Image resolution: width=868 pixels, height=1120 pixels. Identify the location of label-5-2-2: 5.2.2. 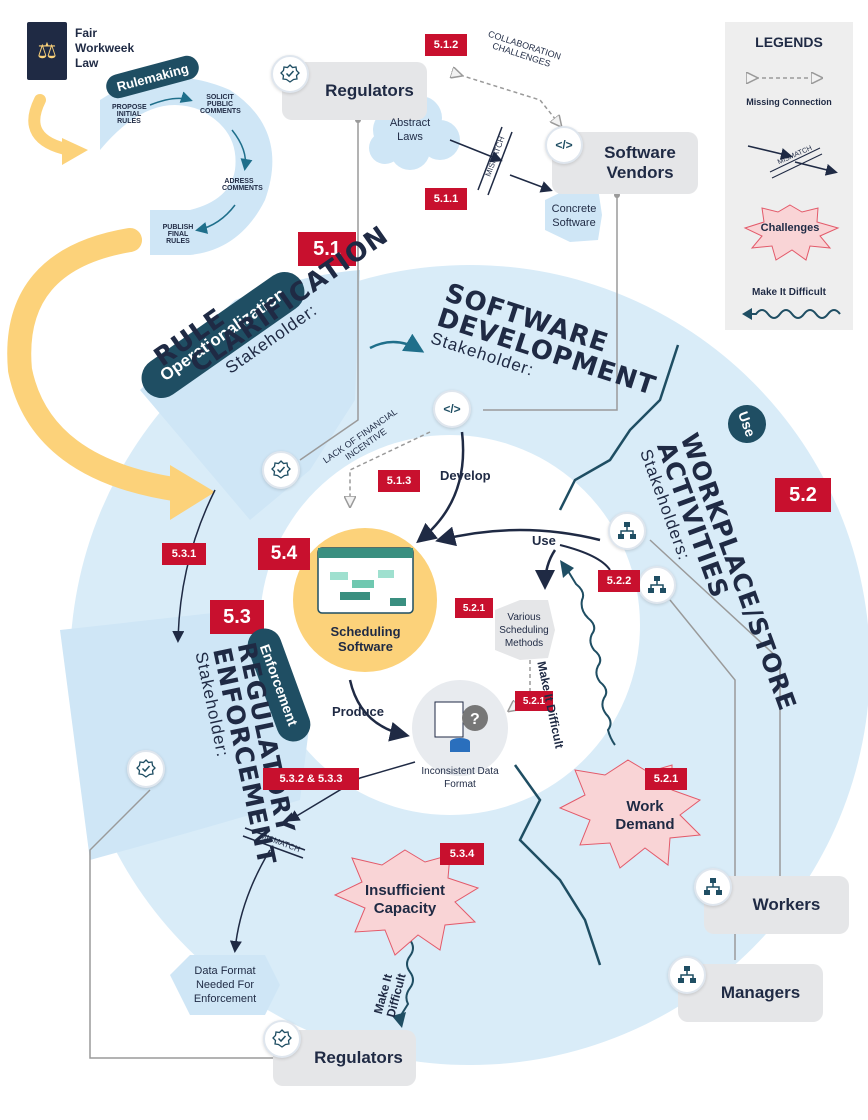
(619, 581).